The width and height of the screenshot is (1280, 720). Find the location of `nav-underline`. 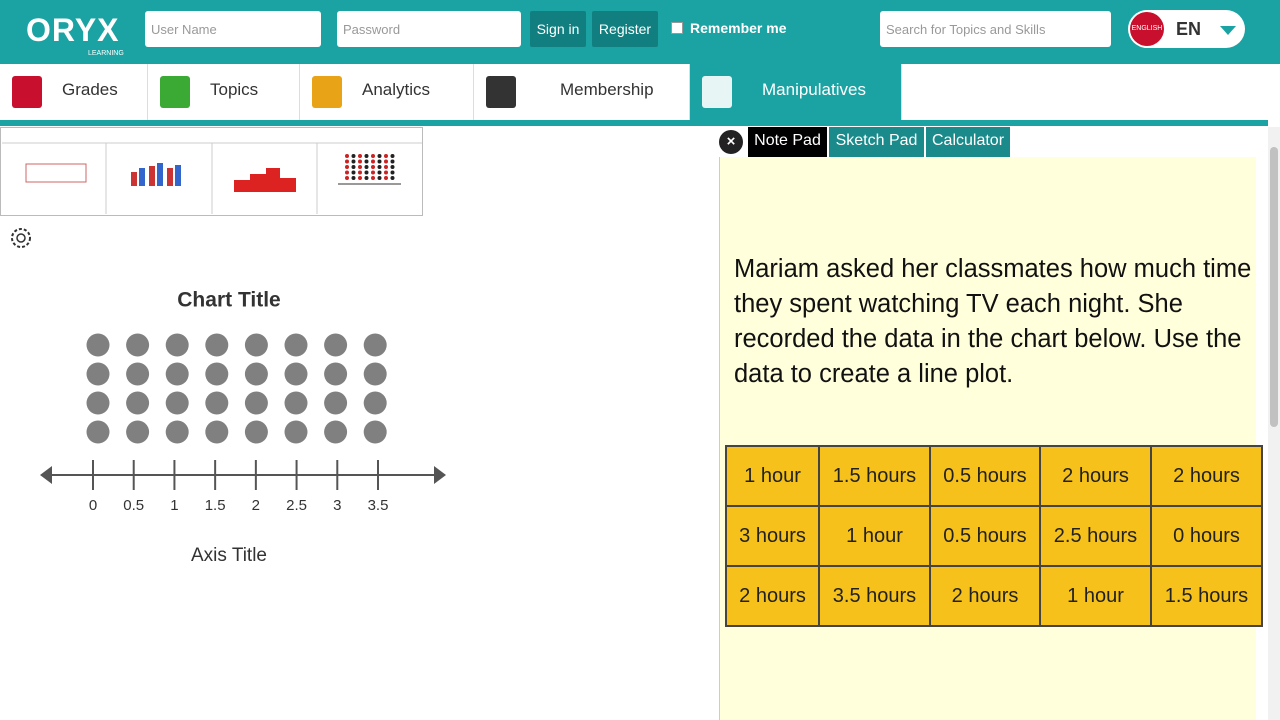

nav-underline is located at coordinates (634, 123).